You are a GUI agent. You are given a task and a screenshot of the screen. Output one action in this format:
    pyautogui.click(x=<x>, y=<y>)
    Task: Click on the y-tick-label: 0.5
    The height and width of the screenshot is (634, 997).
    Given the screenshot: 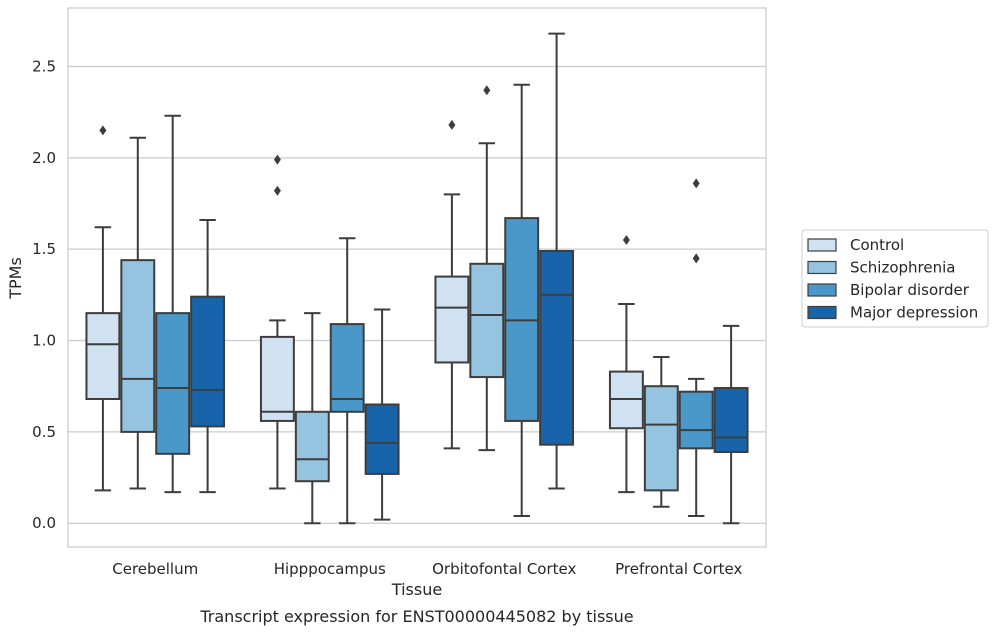 What is the action you would take?
    pyautogui.click(x=44, y=432)
    